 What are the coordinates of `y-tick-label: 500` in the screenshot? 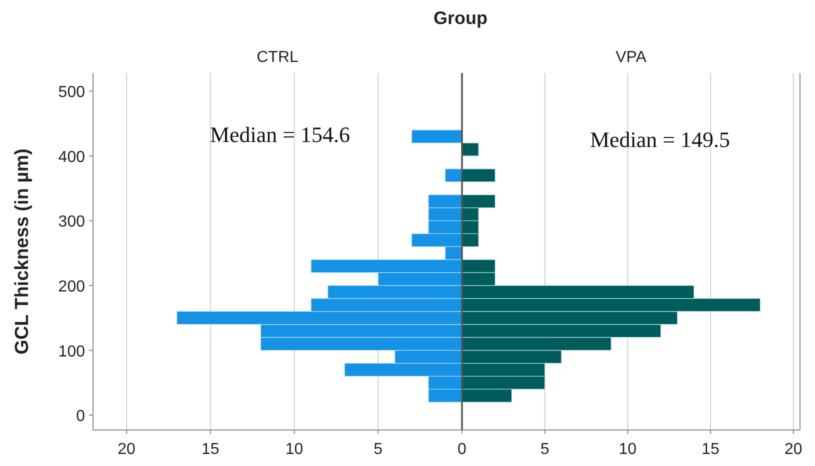 It's located at (72, 93).